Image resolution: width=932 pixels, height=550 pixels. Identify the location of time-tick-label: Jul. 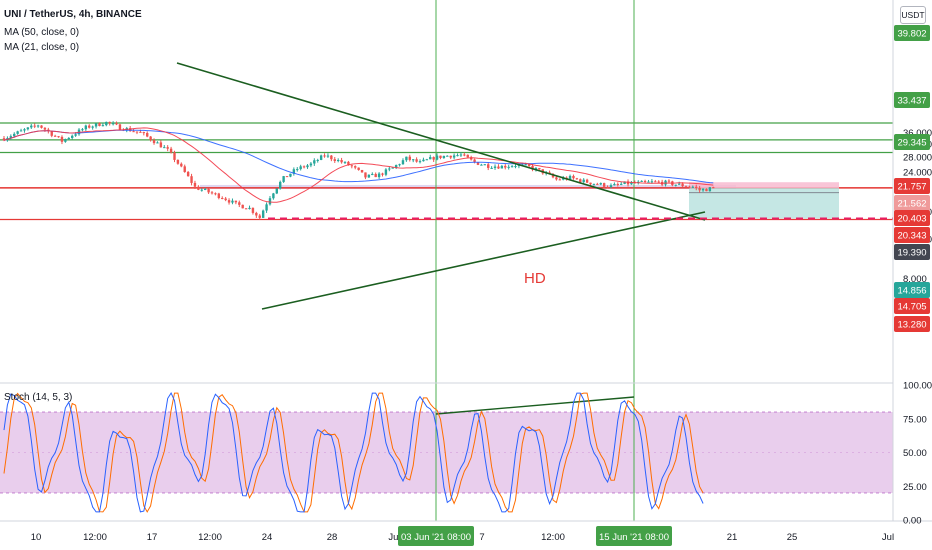
(888, 537).